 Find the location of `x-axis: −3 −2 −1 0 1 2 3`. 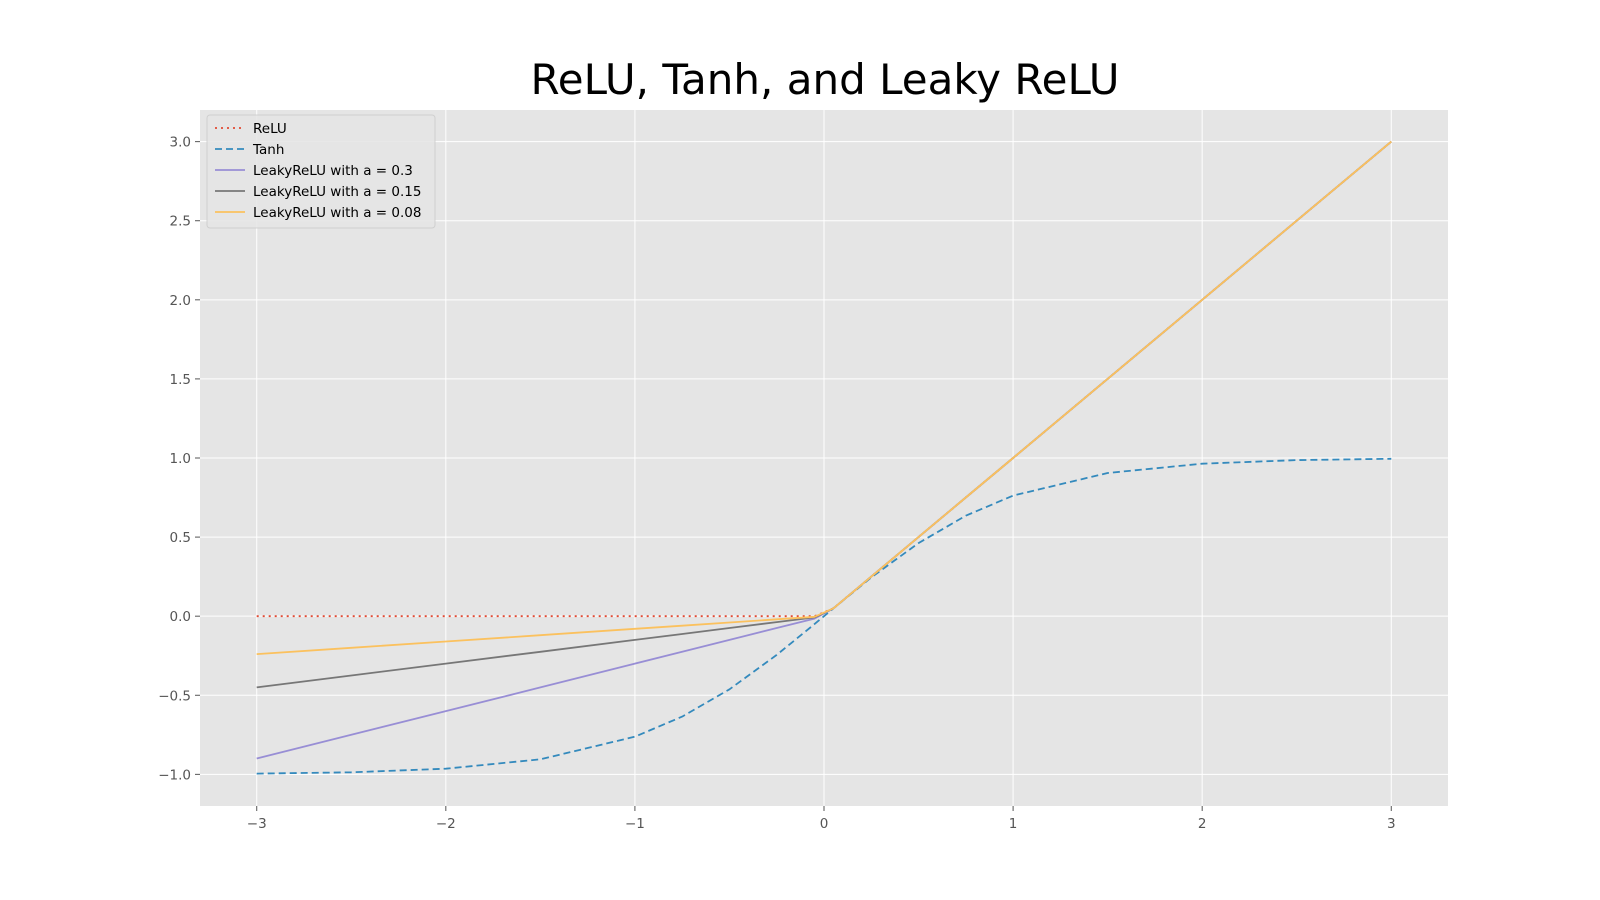

x-axis: −3 −2 −1 0 1 2 3 is located at coordinates (821, 819).